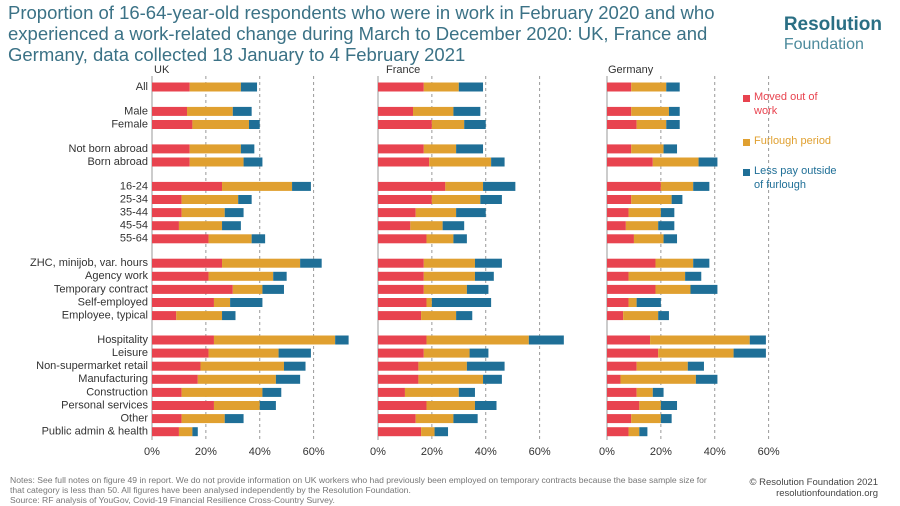 The image size is (900, 506). What do you see at coordinates (134, 419) in the screenshot?
I see `y-tick-label: Other` at bounding box center [134, 419].